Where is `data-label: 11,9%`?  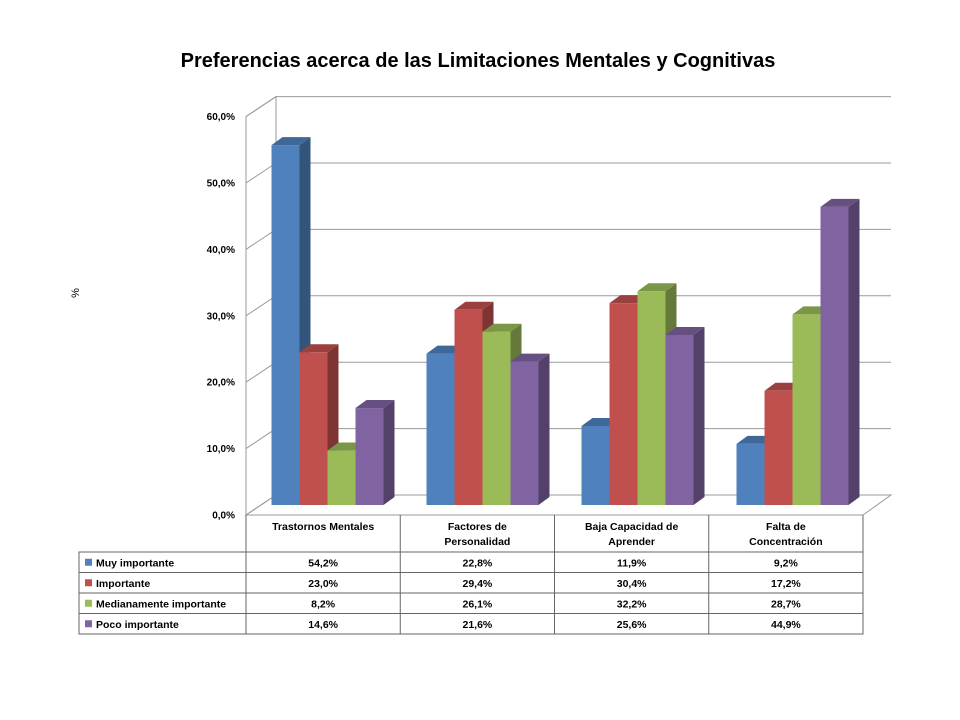 data-label: 11,9% is located at coordinates (632, 563).